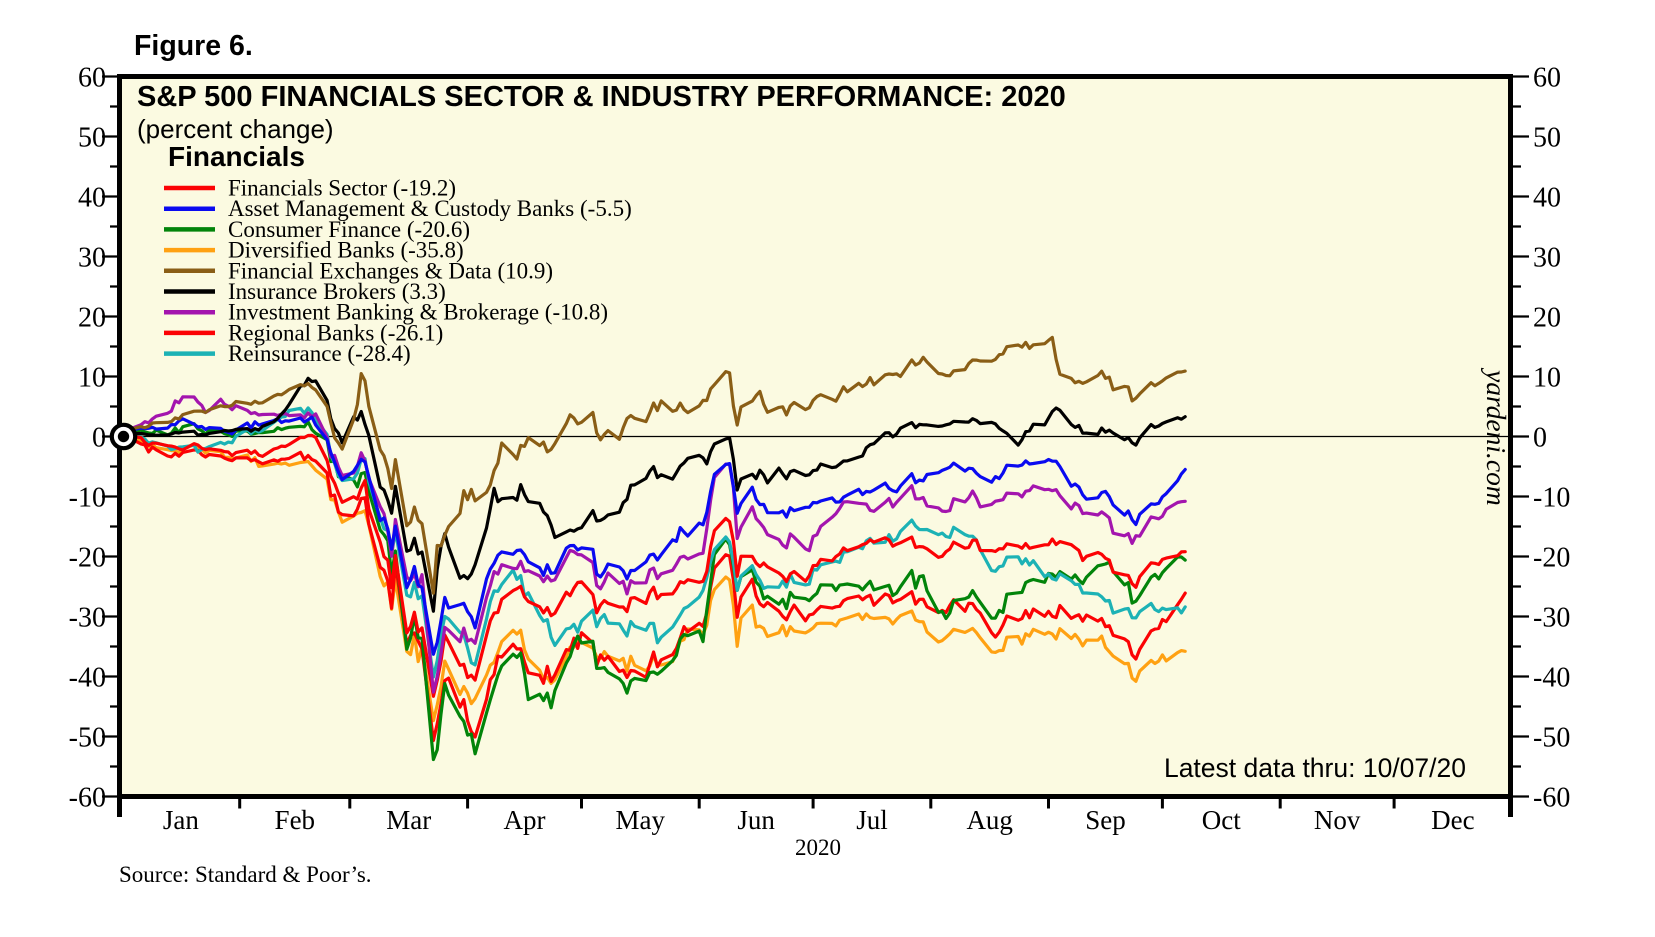 Image resolution: width=1655 pixels, height=937 pixels. Describe the element at coordinates (245, 874) in the screenshot. I see `svg-text: Source: Standard & Poor’s.` at that location.